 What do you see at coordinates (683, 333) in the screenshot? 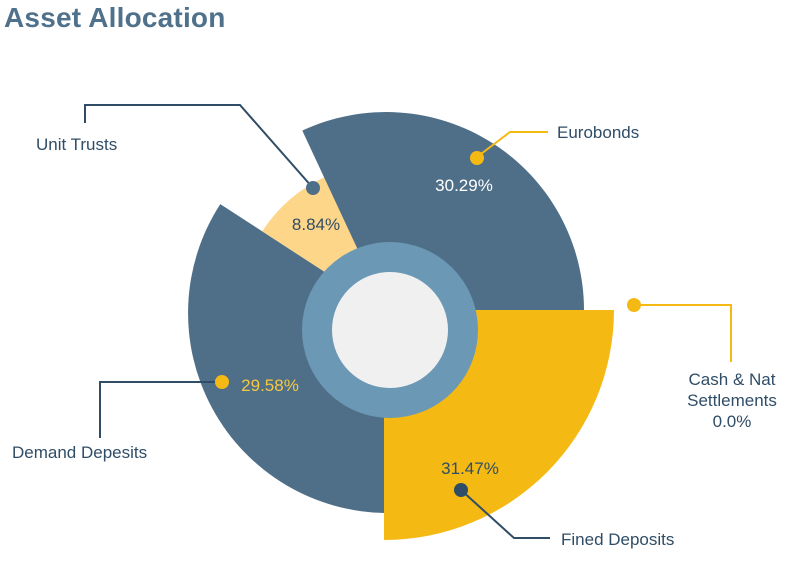
I see `callout-line-cash` at bounding box center [683, 333].